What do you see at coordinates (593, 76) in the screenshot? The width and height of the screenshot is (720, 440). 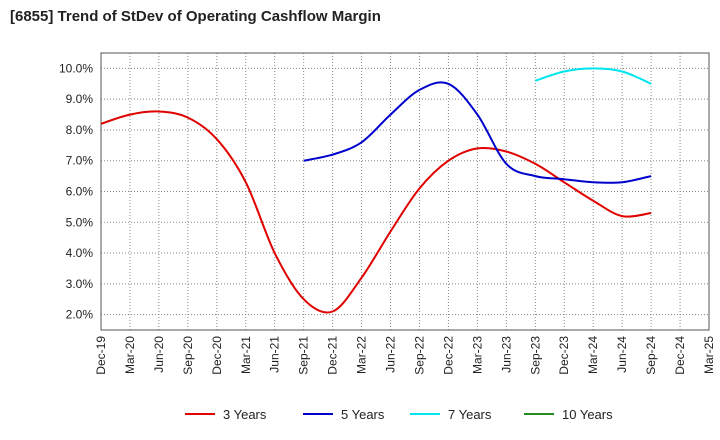 I see `series-line-7-years` at bounding box center [593, 76].